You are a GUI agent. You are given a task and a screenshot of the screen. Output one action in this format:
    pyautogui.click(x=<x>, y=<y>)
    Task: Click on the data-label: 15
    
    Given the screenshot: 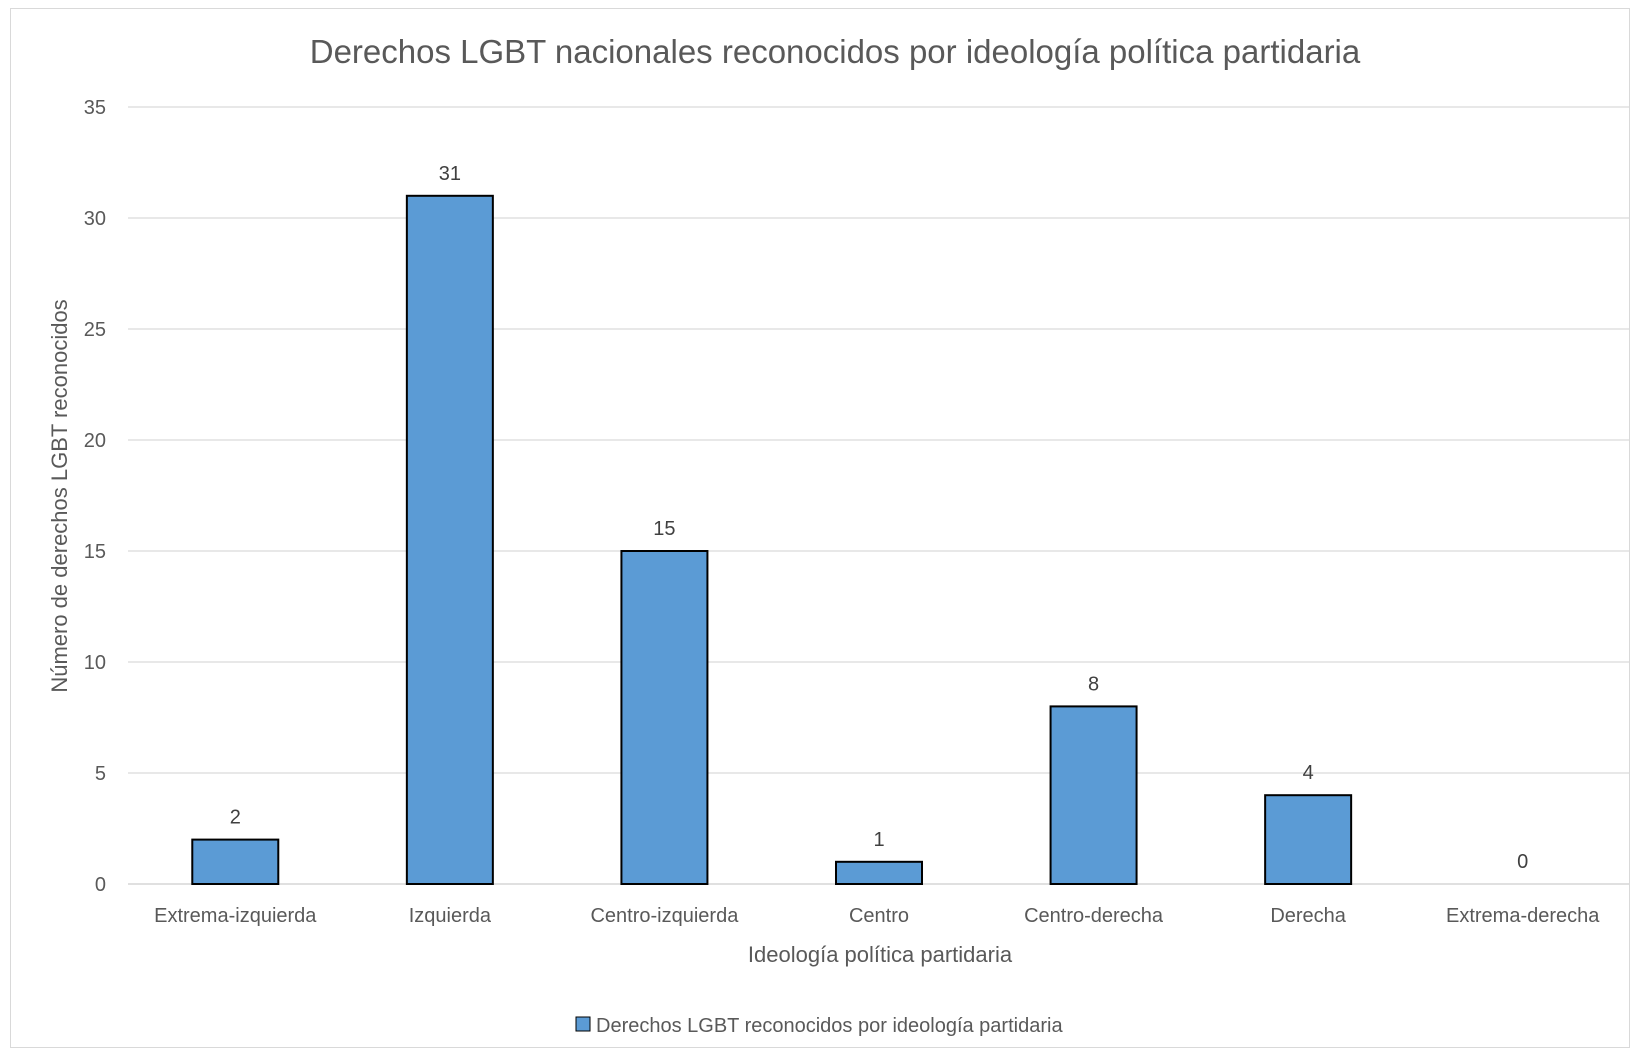 What is the action you would take?
    pyautogui.click(x=664, y=529)
    